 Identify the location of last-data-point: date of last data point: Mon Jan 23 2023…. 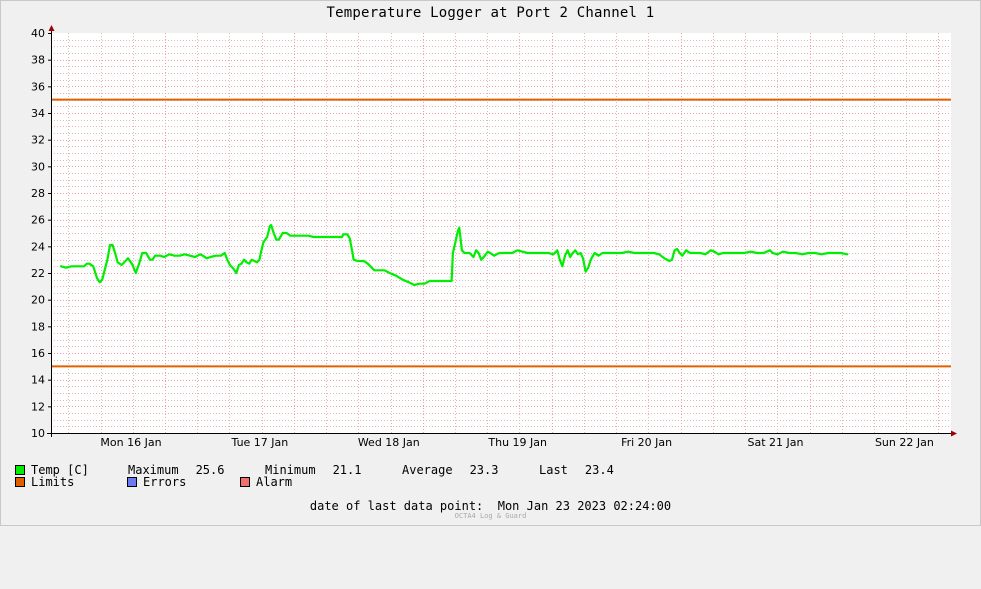
(490, 506).